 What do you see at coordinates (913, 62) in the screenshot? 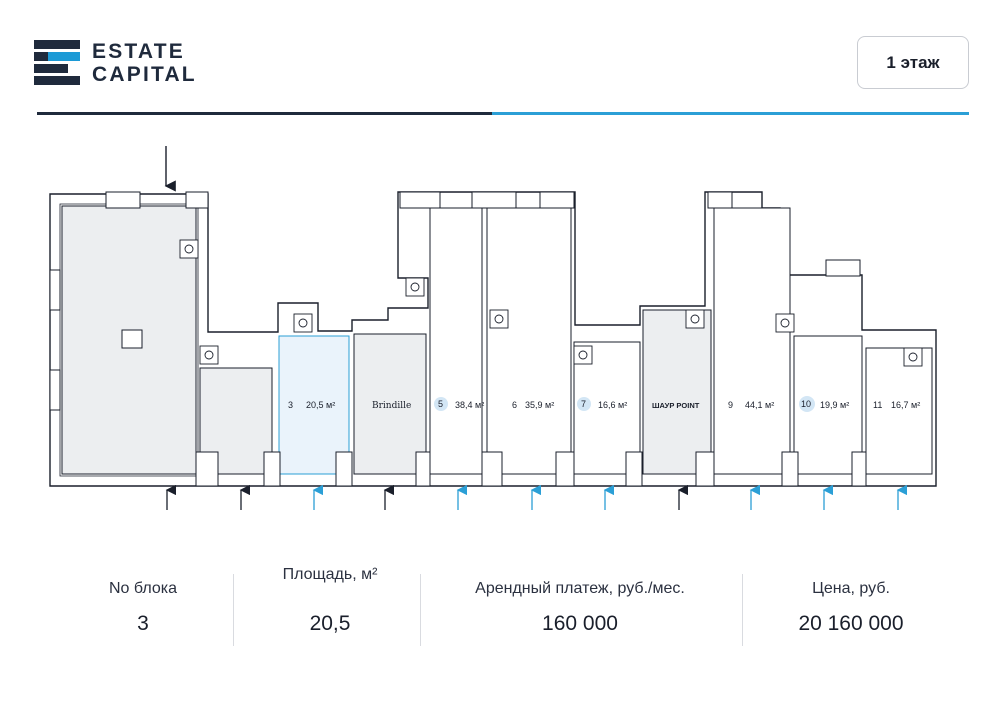
I see `floor-selector-button: 1 этаж` at bounding box center [913, 62].